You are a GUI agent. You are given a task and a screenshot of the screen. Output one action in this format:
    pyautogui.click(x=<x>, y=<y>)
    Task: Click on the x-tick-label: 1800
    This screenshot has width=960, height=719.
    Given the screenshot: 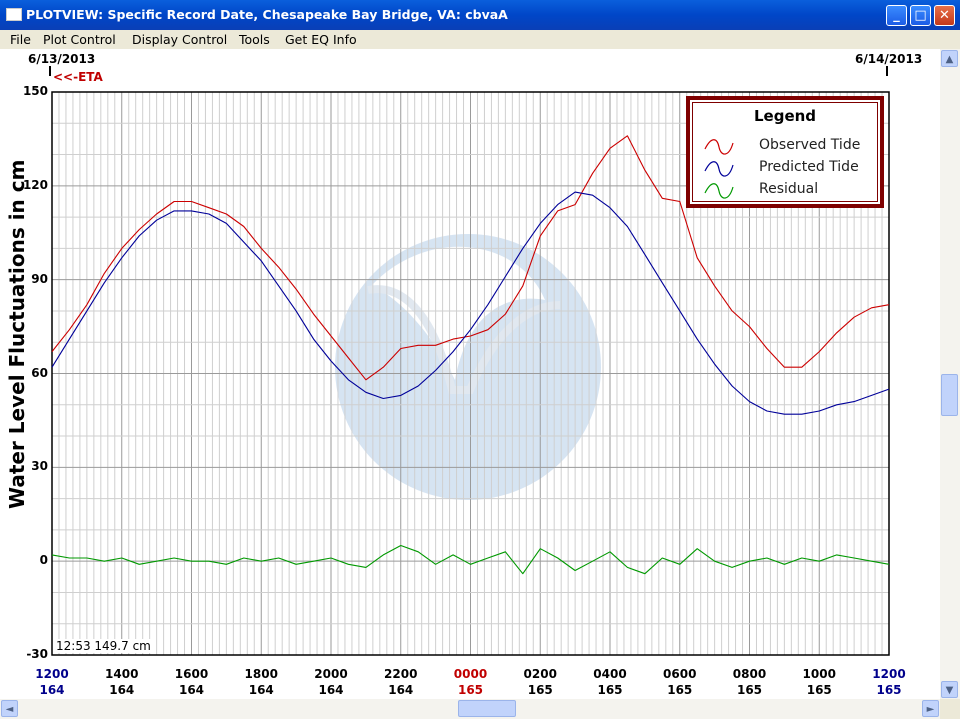 What is the action you would take?
    pyautogui.click(x=261, y=674)
    